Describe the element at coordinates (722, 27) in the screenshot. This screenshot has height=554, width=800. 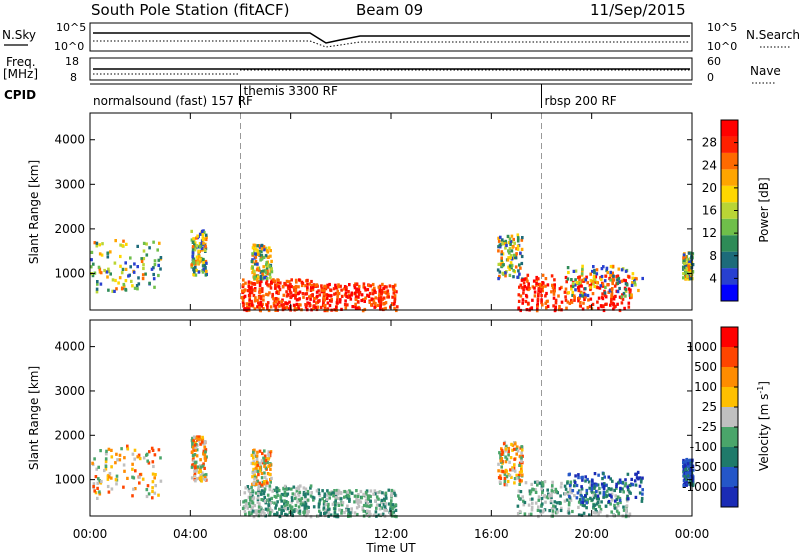
I see `noise-tick-top-right: 10^5` at that location.